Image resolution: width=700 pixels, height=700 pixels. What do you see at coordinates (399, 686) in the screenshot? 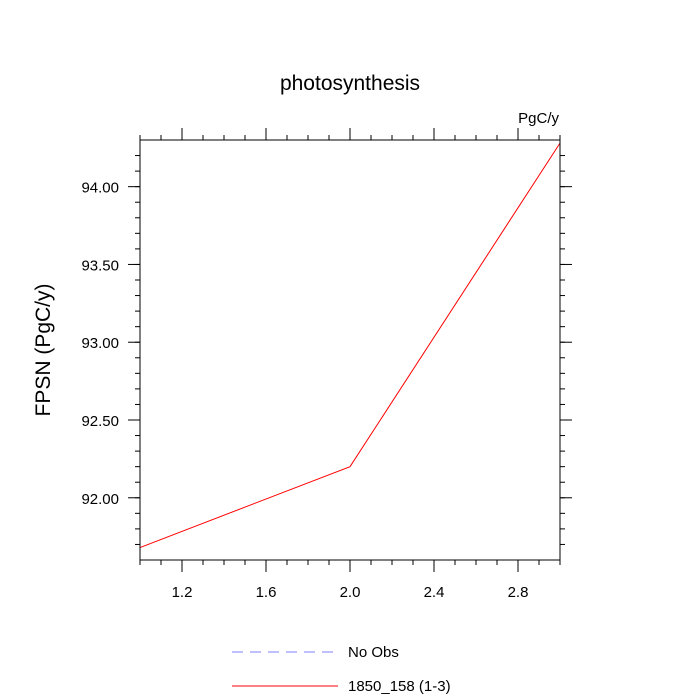
I see `legend-label-1850-158: 1850_158 (1-3)` at bounding box center [399, 686].